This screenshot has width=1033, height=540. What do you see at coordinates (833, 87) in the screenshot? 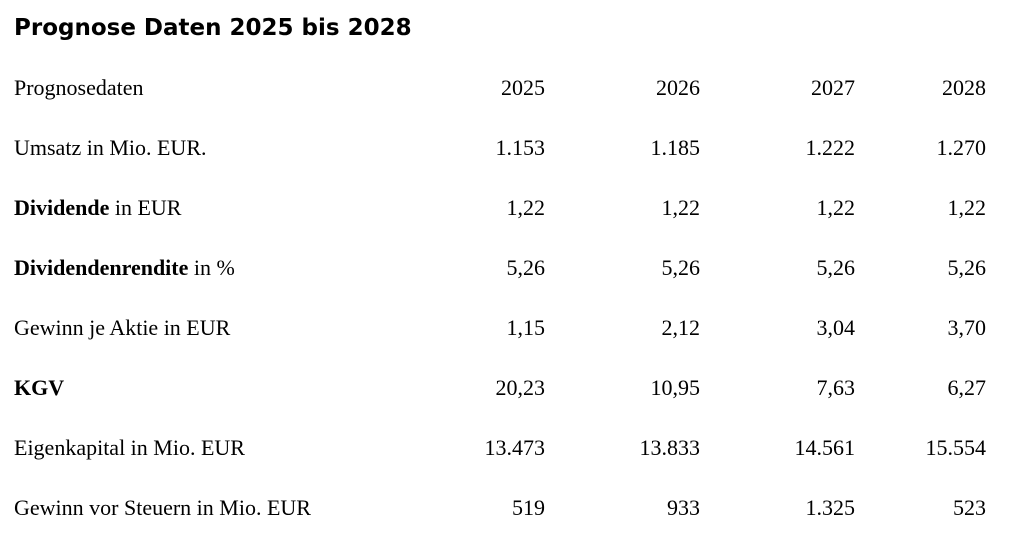
I see `header-year: 2027` at bounding box center [833, 87].